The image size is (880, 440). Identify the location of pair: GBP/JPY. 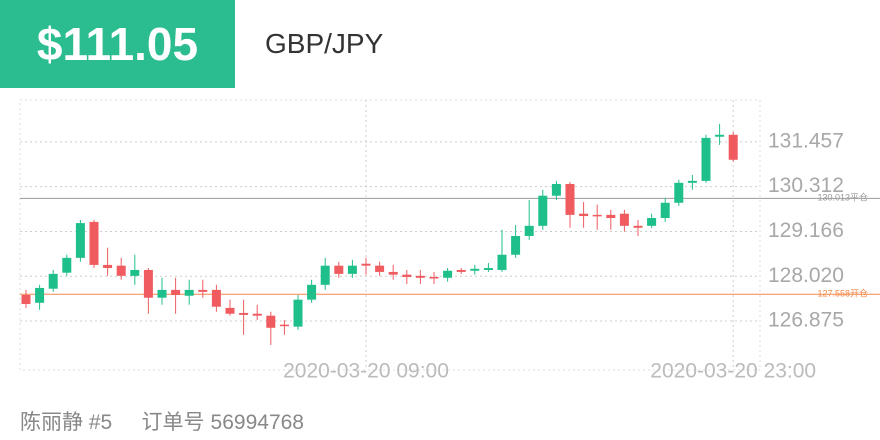
(324, 43).